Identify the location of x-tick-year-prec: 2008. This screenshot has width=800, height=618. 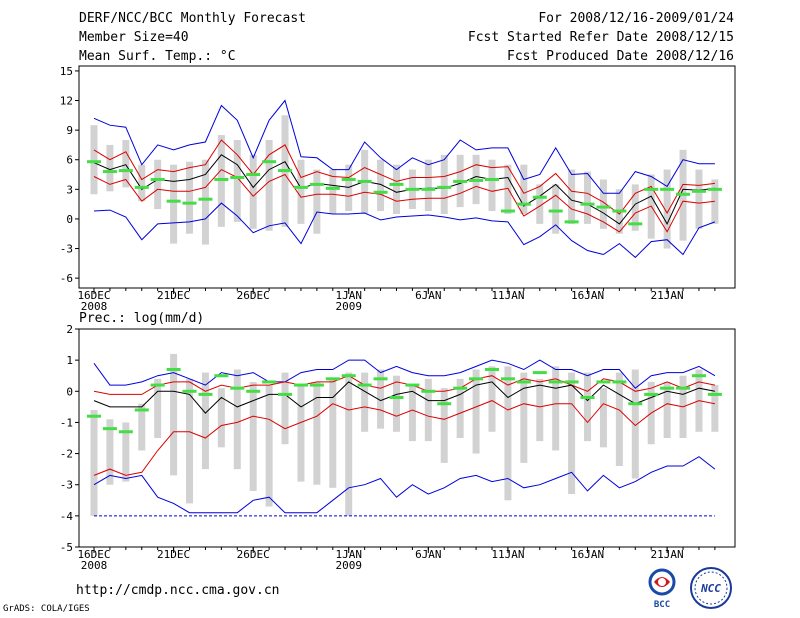
(94, 565).